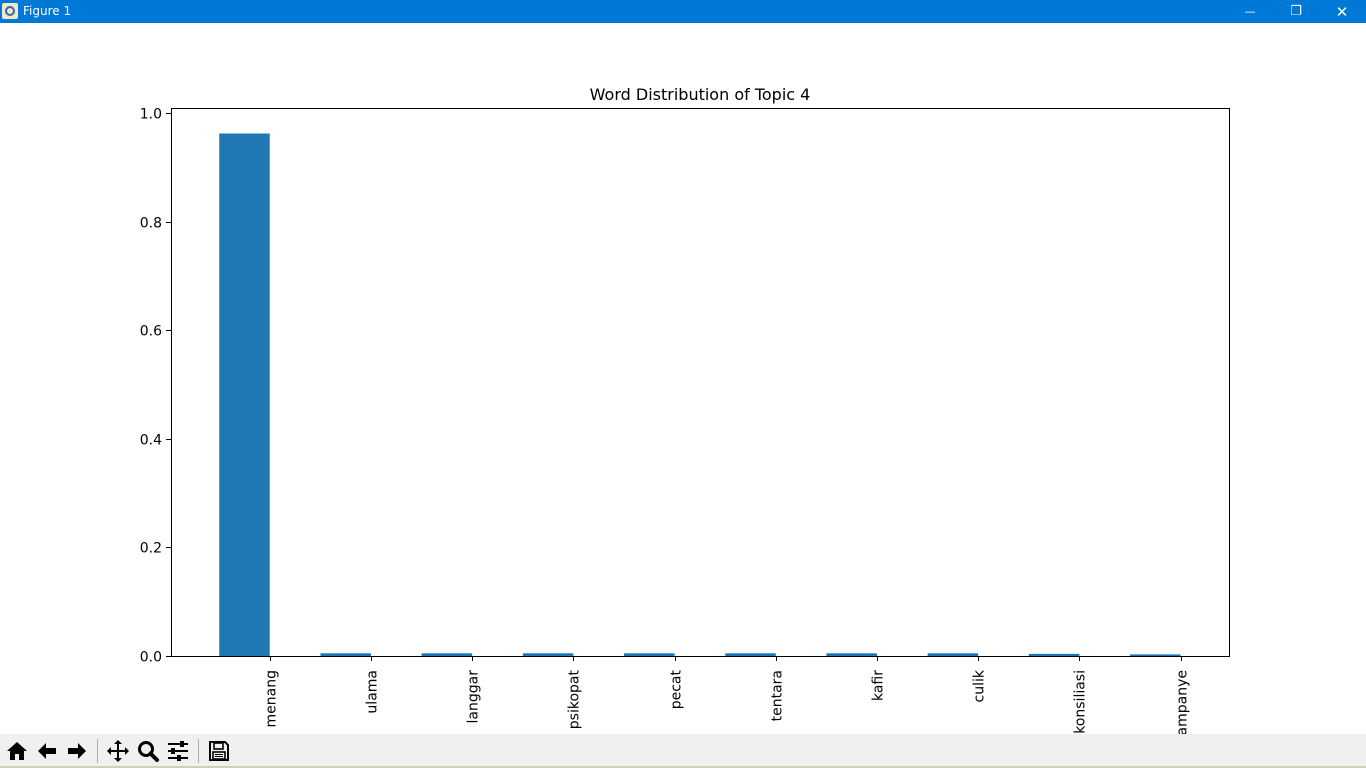  Describe the element at coordinates (851, 654) in the screenshot. I see `bar-kafir` at that location.